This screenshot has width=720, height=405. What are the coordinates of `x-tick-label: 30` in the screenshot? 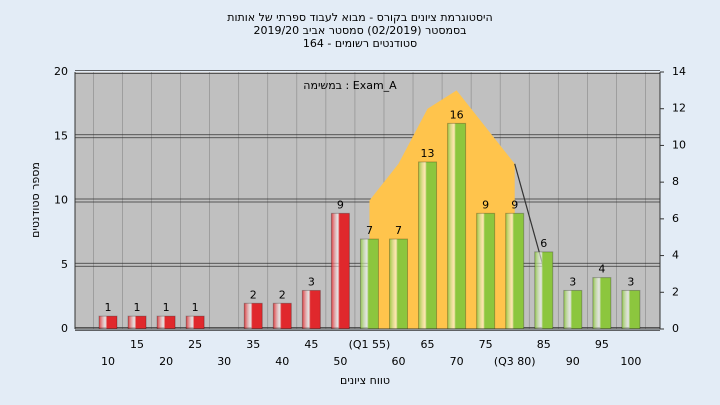 It's located at (224, 361).